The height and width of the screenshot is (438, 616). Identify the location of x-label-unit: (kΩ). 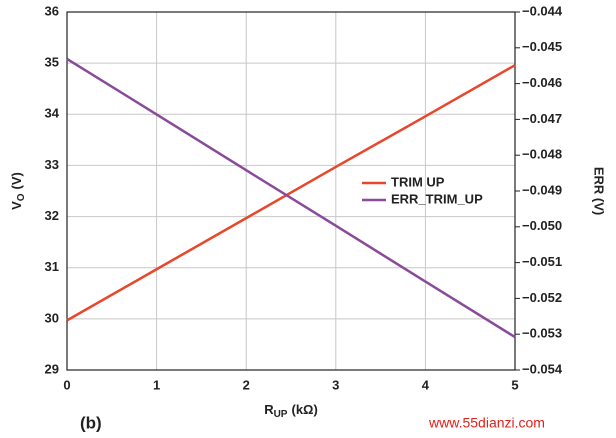
(304, 409).